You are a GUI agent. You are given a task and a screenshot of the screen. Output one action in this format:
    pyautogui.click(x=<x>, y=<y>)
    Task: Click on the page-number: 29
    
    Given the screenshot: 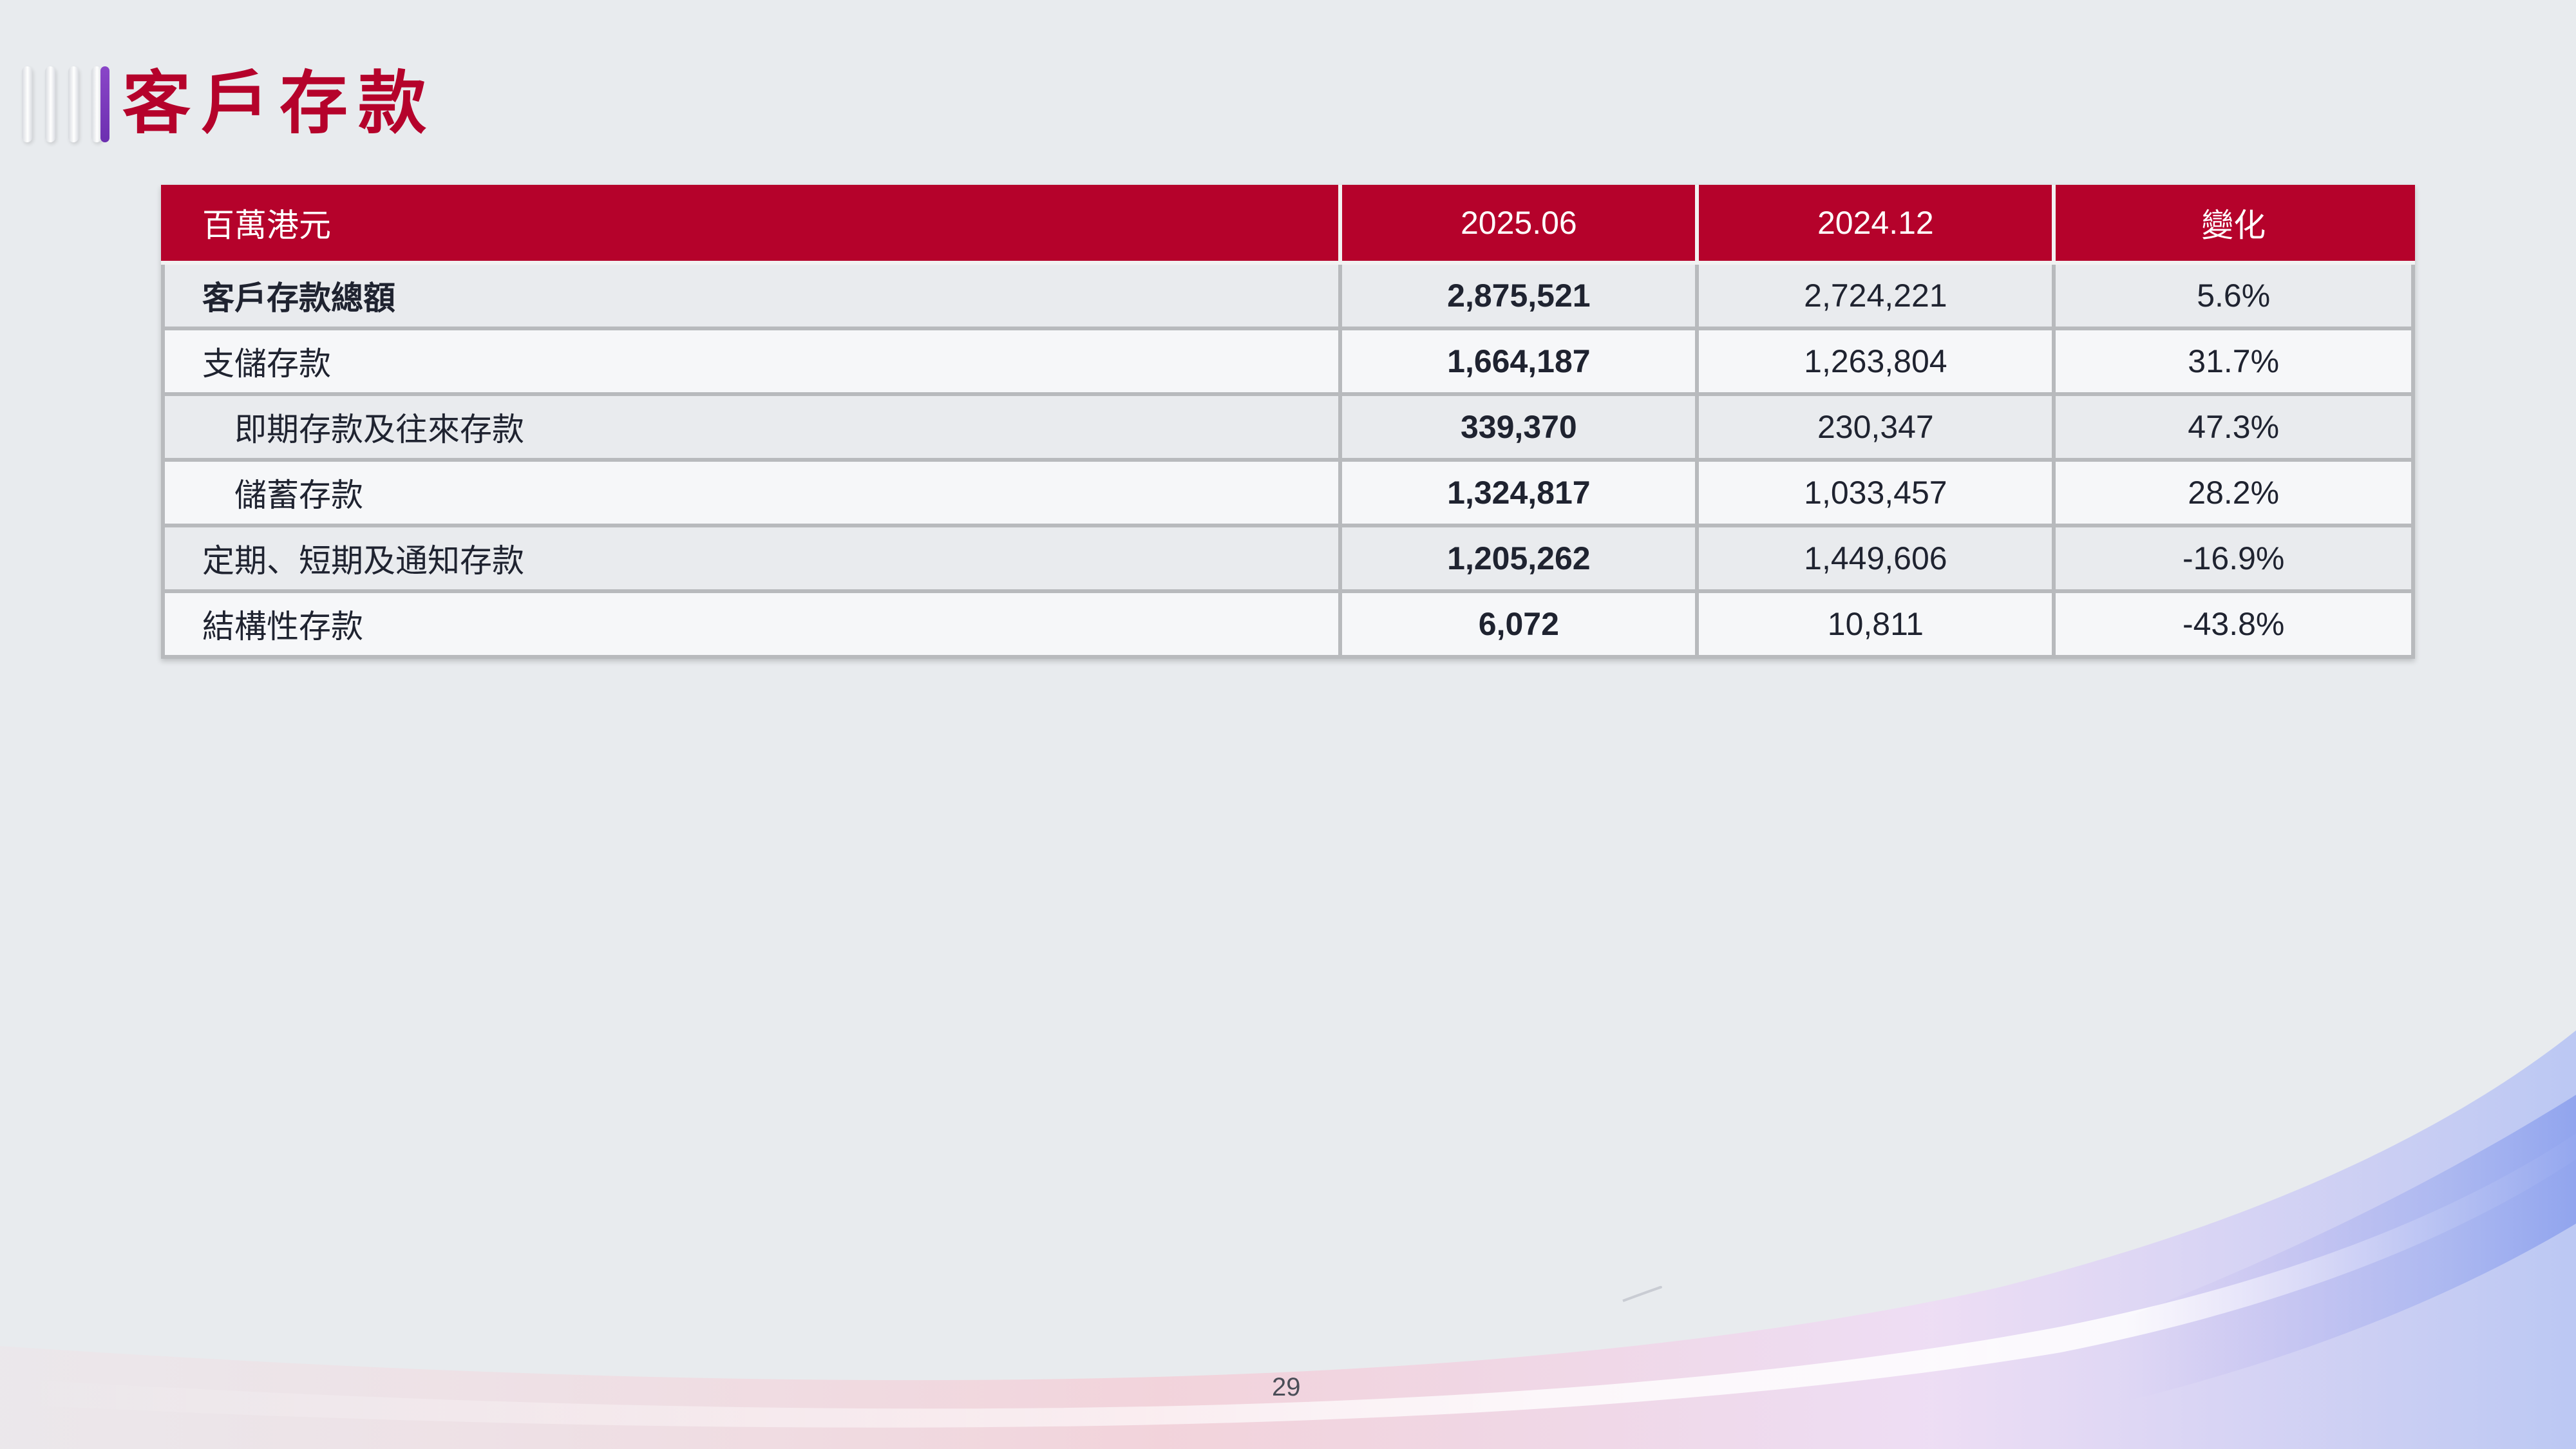 What is the action you would take?
    pyautogui.click(x=1287, y=1387)
    